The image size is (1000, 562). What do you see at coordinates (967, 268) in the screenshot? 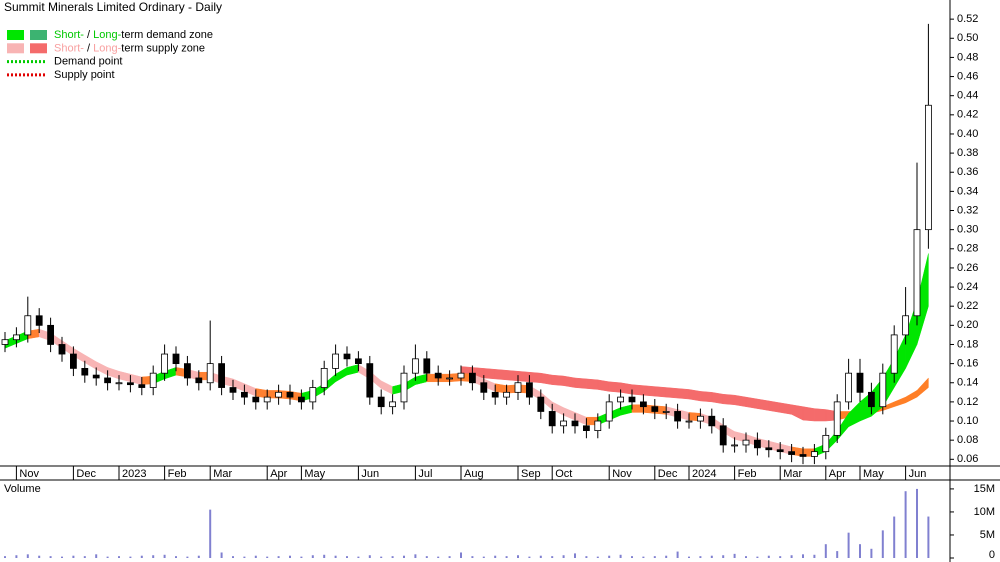
I see `y-tick-label: 0.26` at bounding box center [967, 268].